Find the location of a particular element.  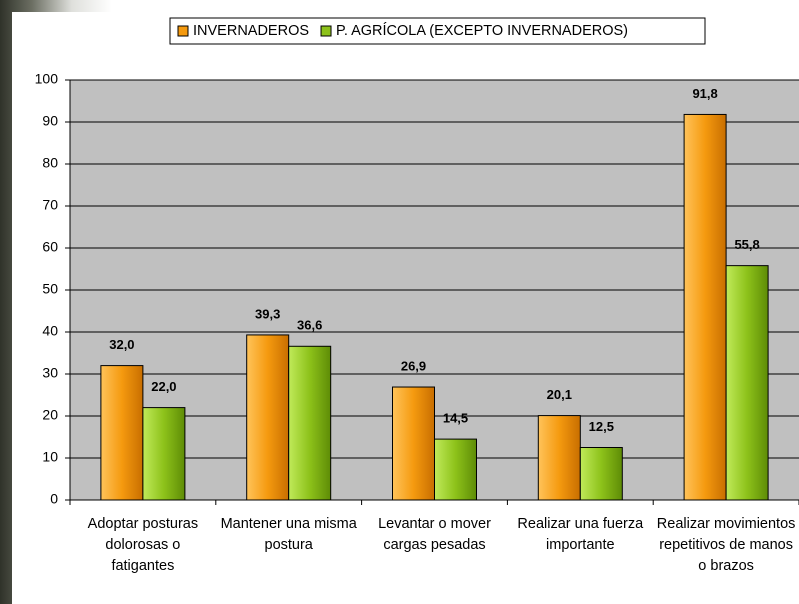

legend-label: INVERNADEROS is located at coordinates (251, 31).